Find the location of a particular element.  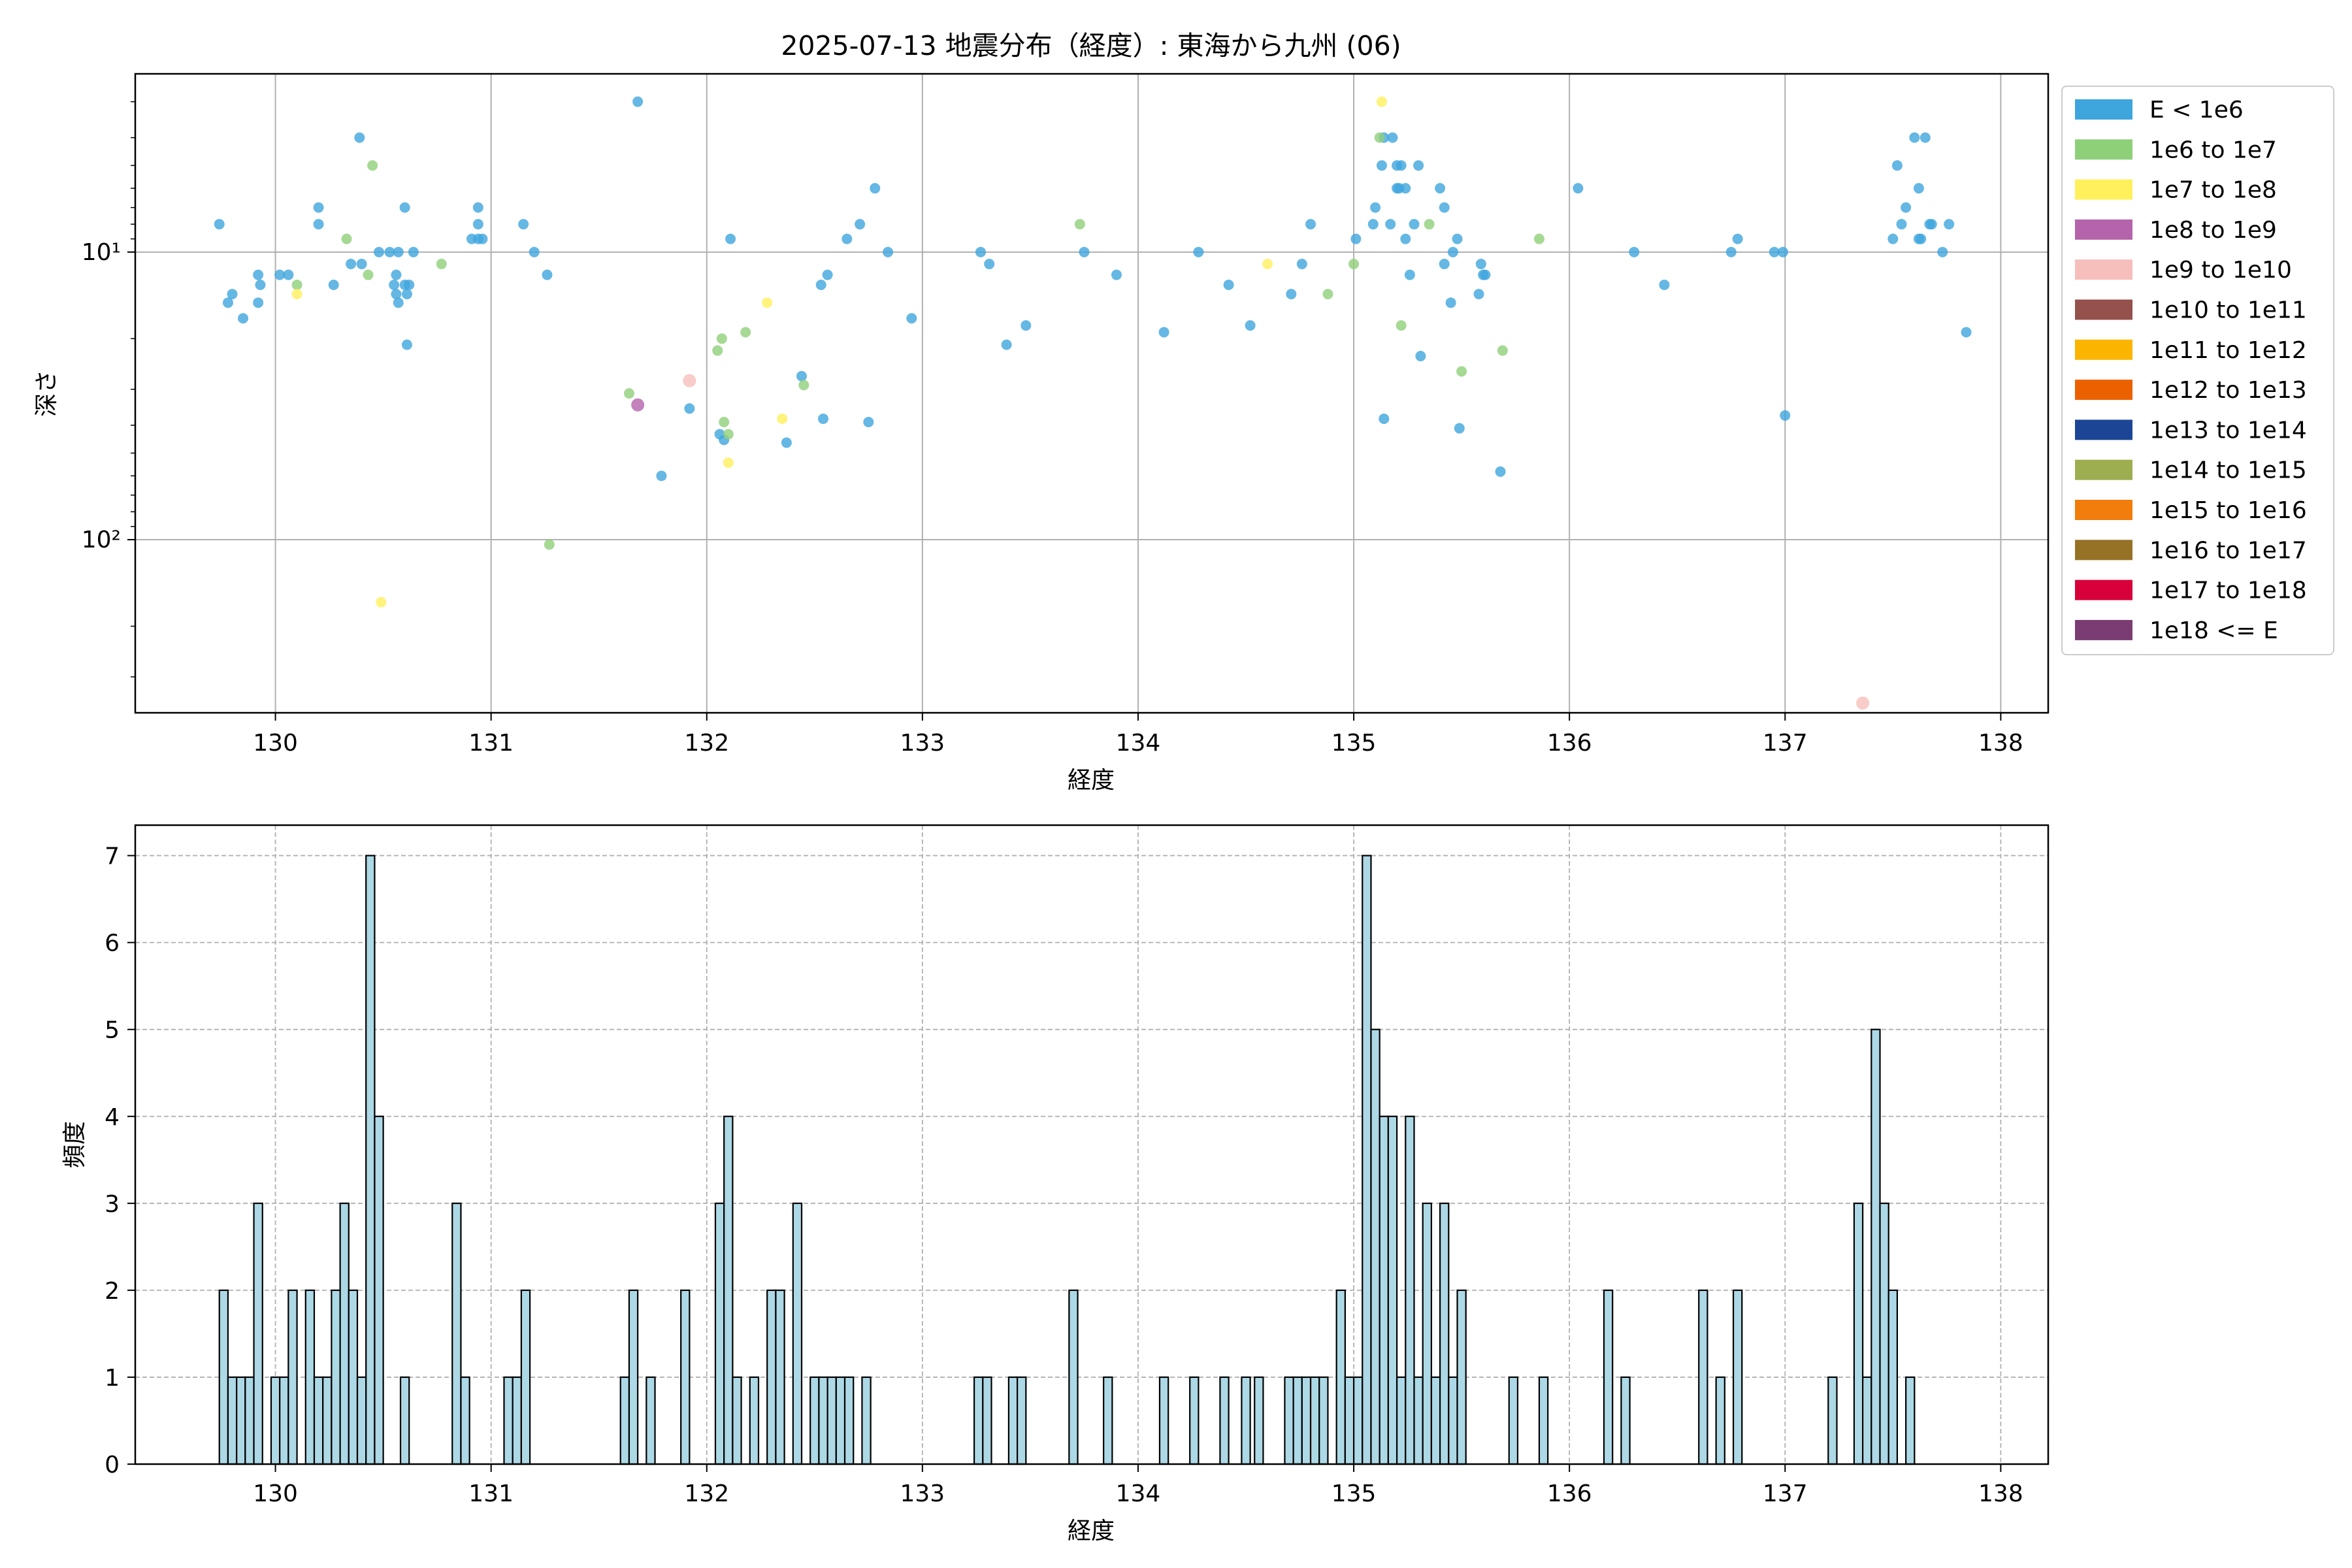

histogram-x-tick-label: 131 is located at coordinates (491, 1493).